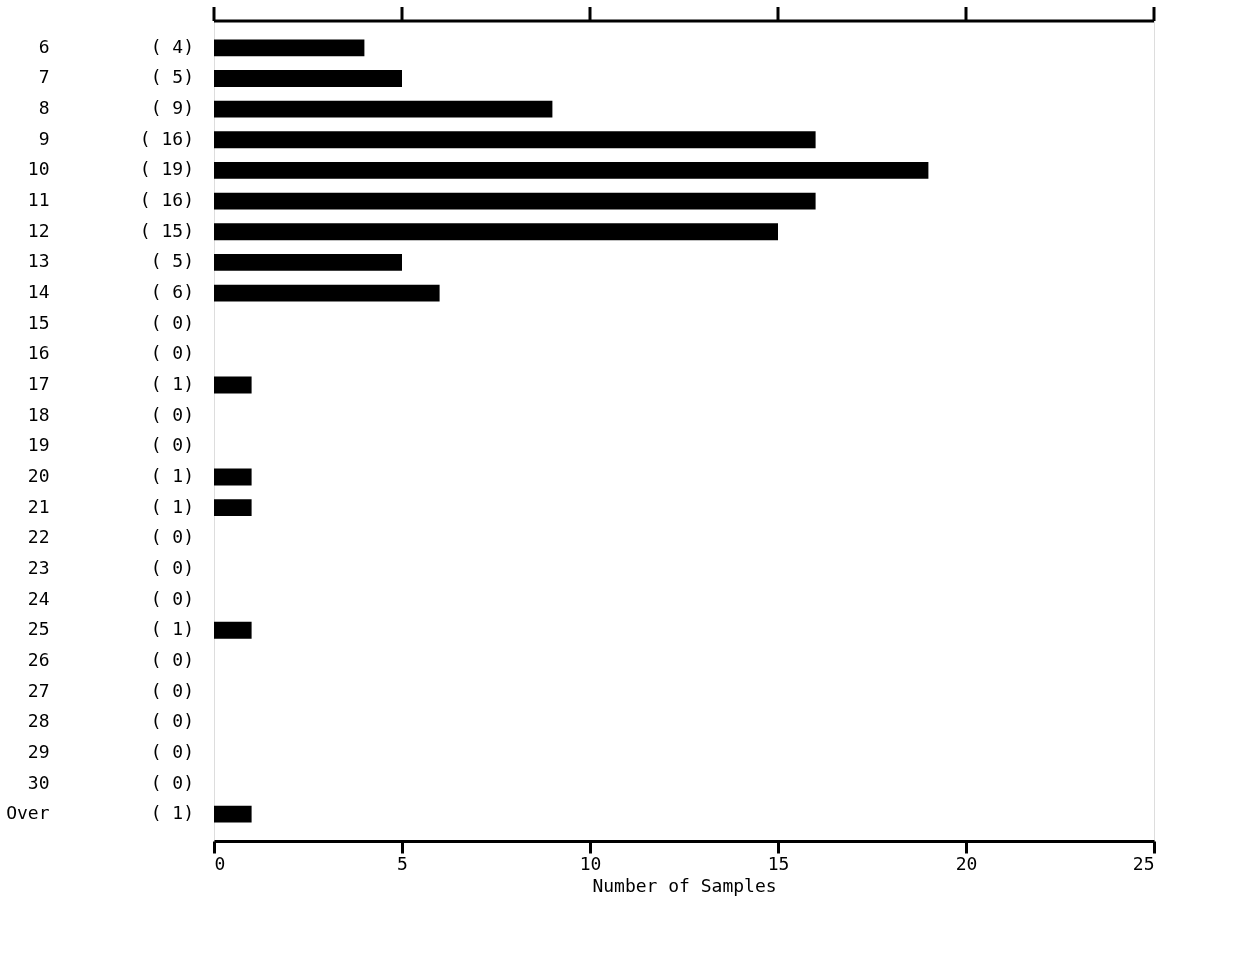 This screenshot has width=1256, height=970. Describe the element at coordinates (28, 813) in the screenshot. I see `y-tick-label: Over` at that location.